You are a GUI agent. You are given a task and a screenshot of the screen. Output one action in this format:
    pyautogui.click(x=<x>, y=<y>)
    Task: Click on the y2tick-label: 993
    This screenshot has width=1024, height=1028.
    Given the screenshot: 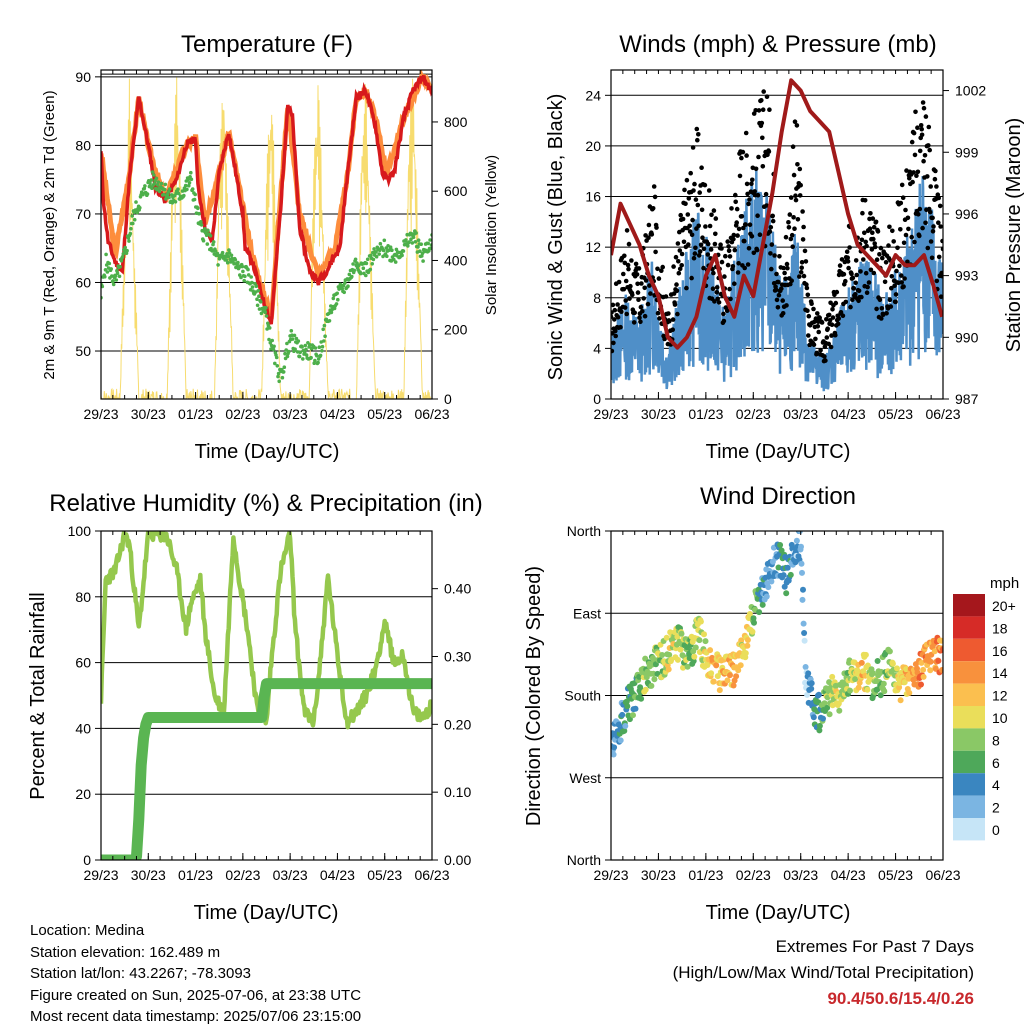 What is the action you would take?
    pyautogui.click(x=967, y=276)
    